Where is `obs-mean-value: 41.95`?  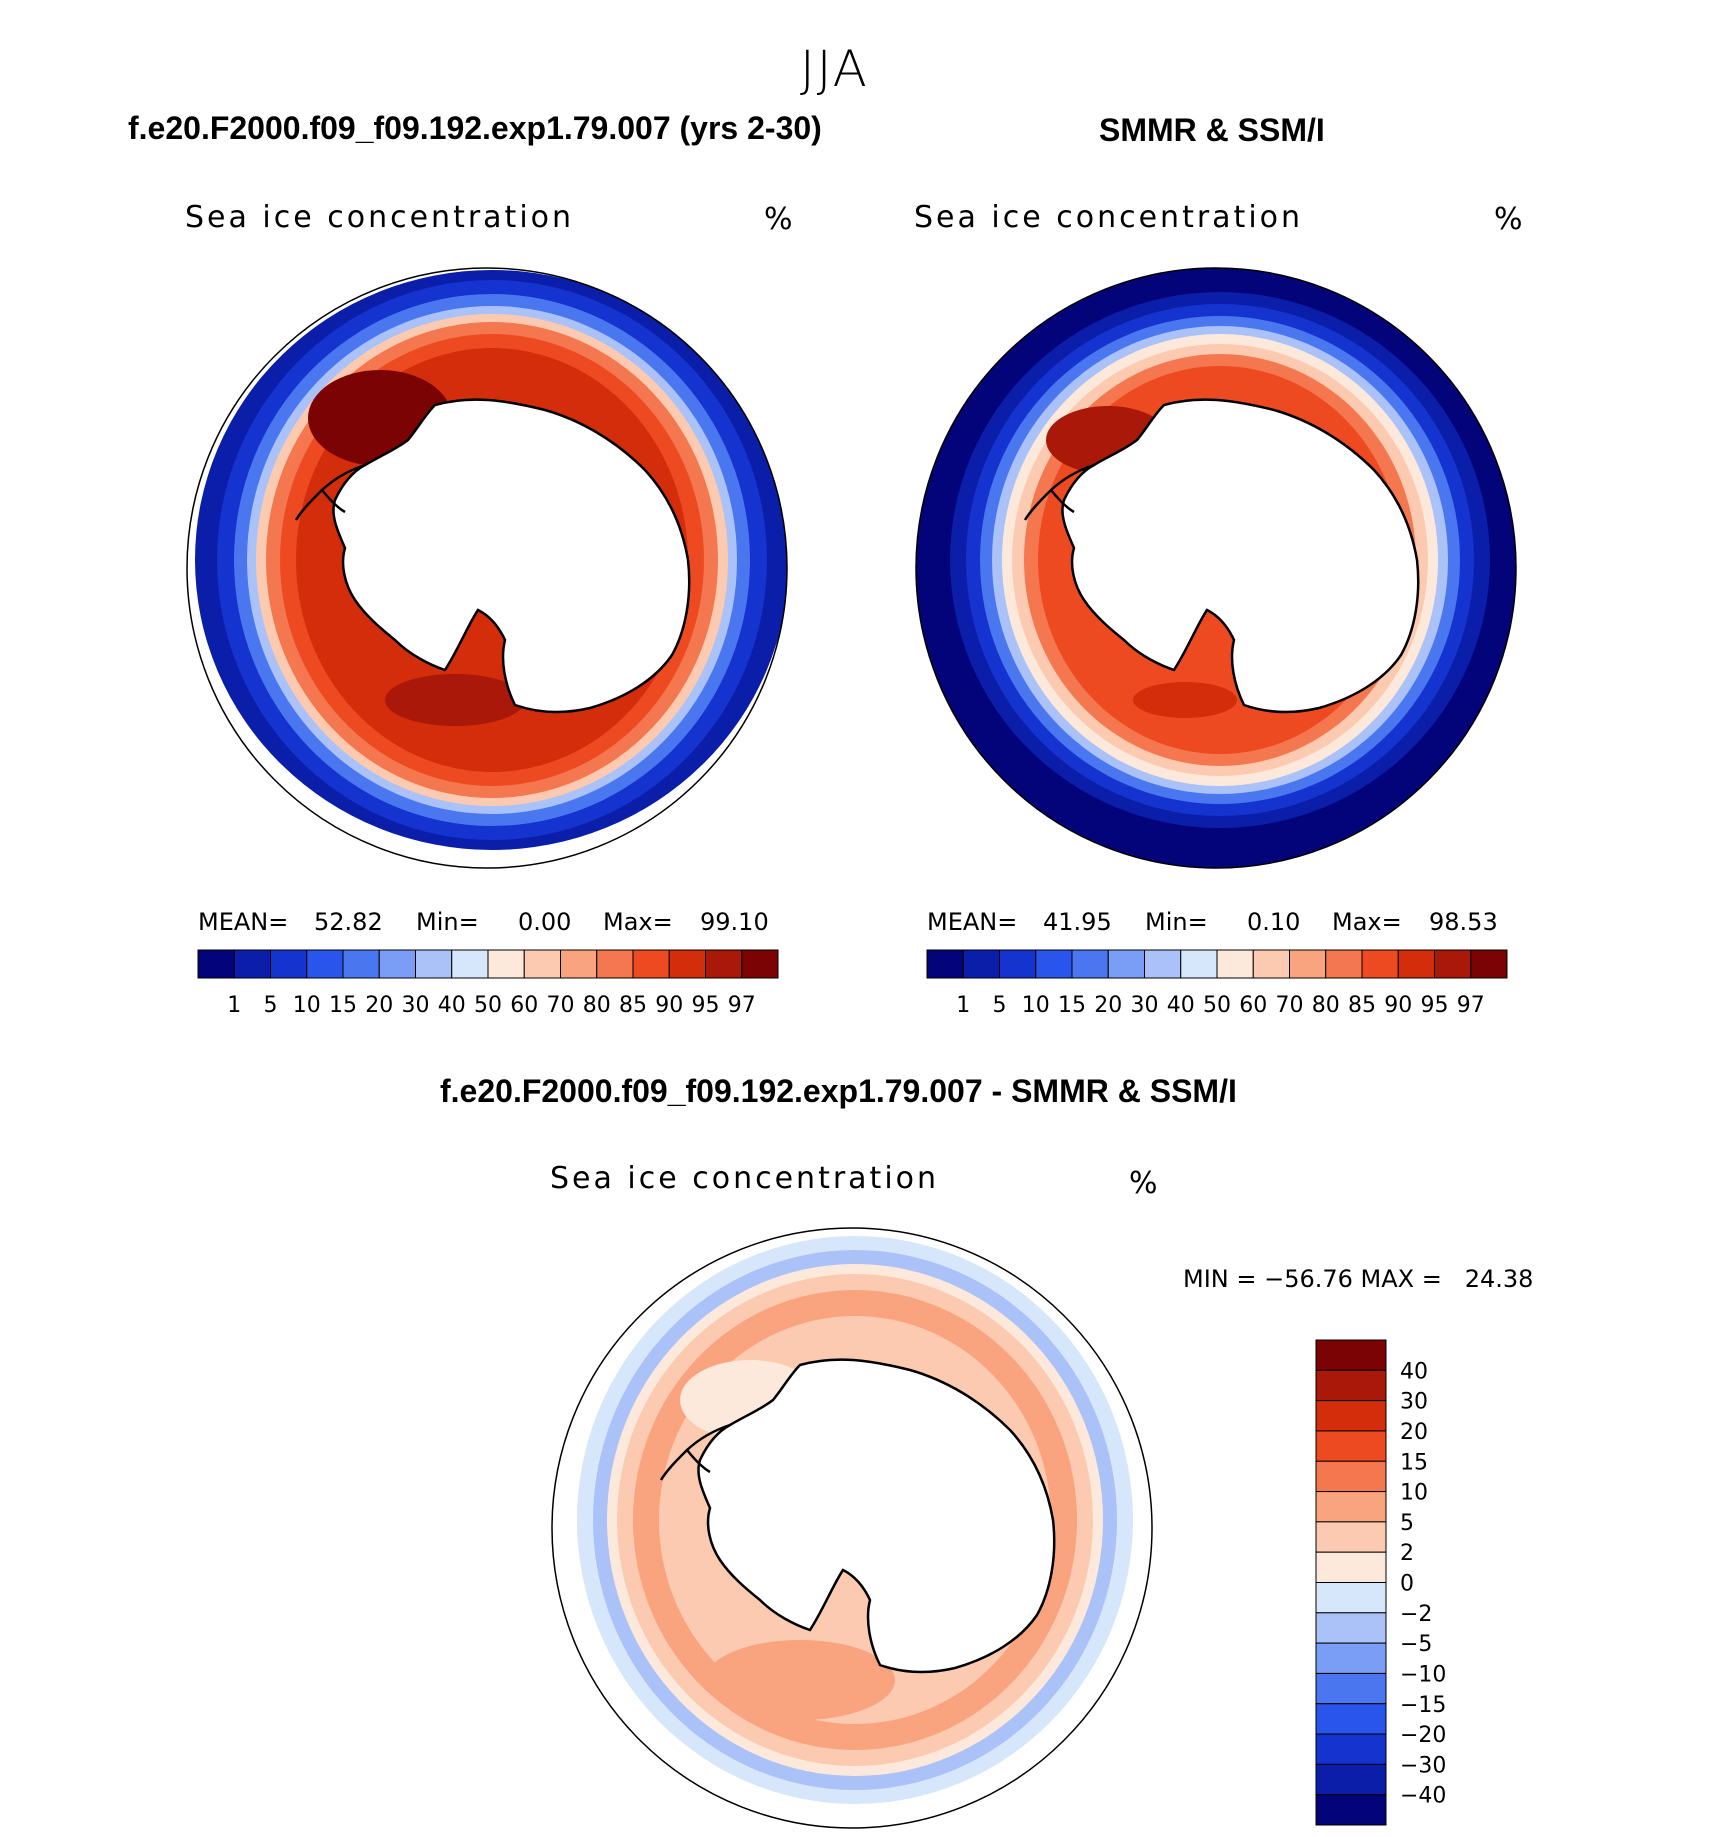
obs-mean-value: 41.95 is located at coordinates (1077, 922).